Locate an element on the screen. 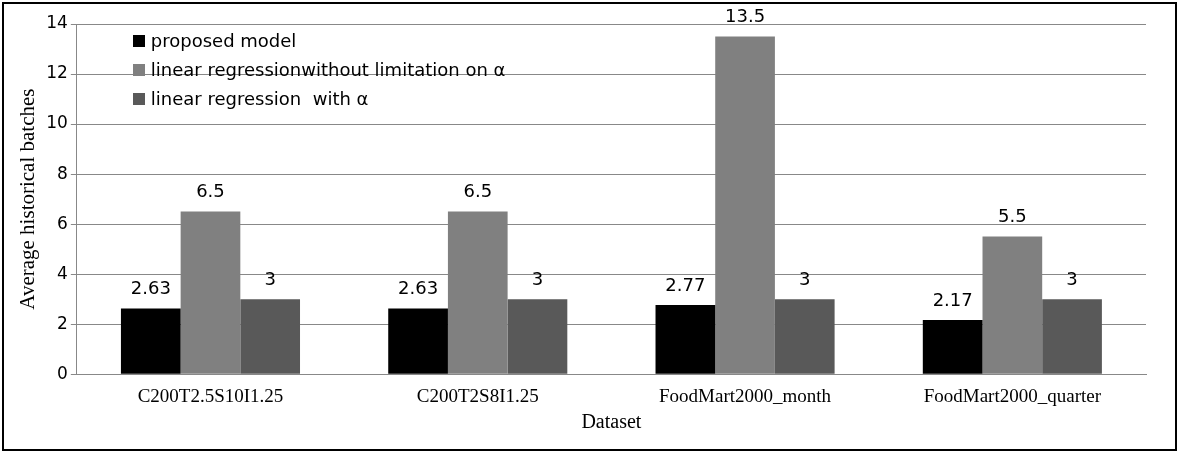 The height and width of the screenshot is (453, 1179). legend-label: linear regressionwithout limitation on α is located at coordinates (328, 70).